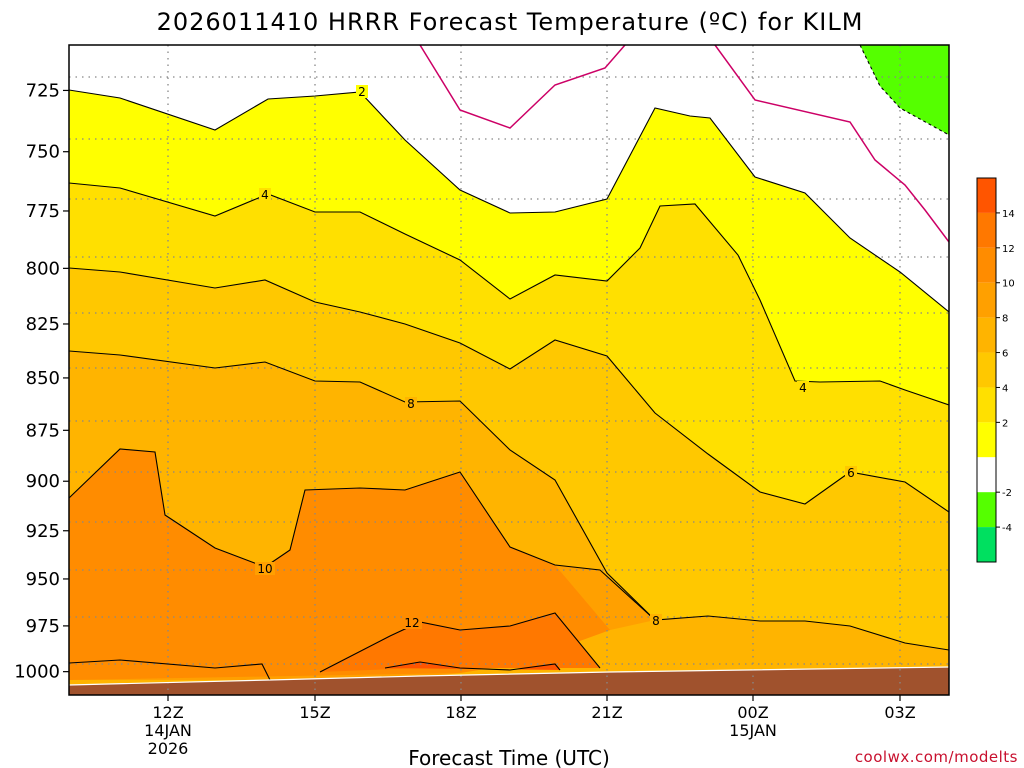  What do you see at coordinates (43, 90) in the screenshot?
I see `y-tick-label: 725` at bounding box center [43, 90].